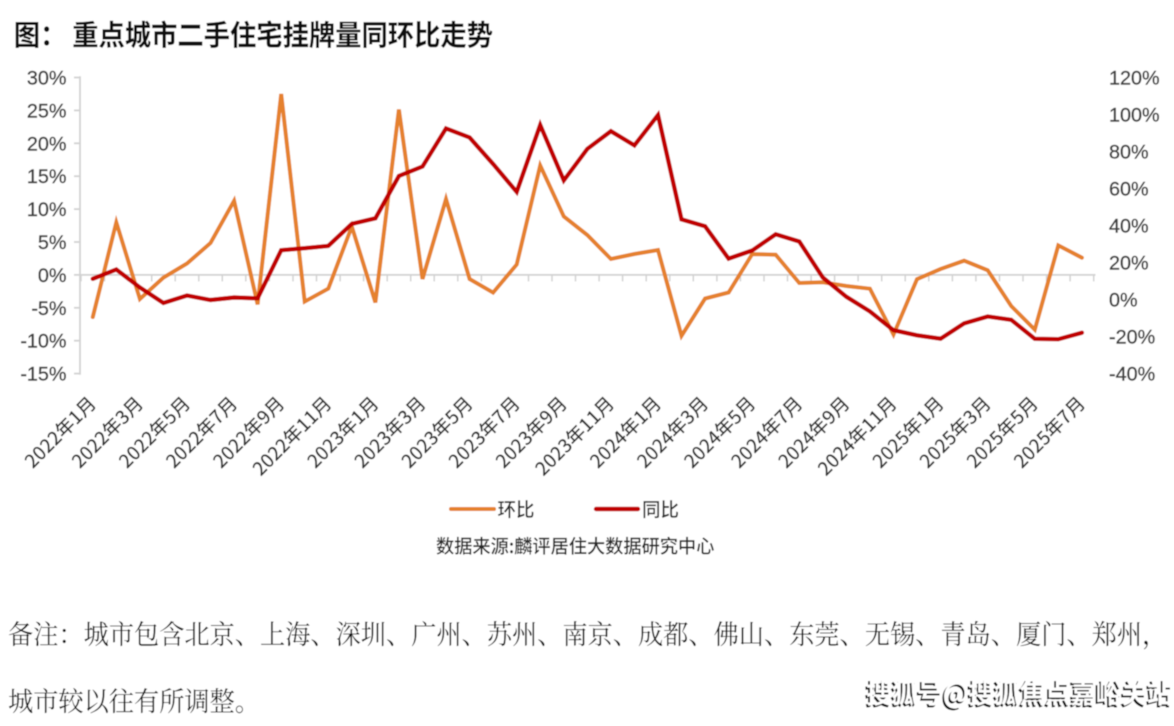  Describe the element at coordinates (1134, 116) in the screenshot. I see `svg-text: 100%` at that location.